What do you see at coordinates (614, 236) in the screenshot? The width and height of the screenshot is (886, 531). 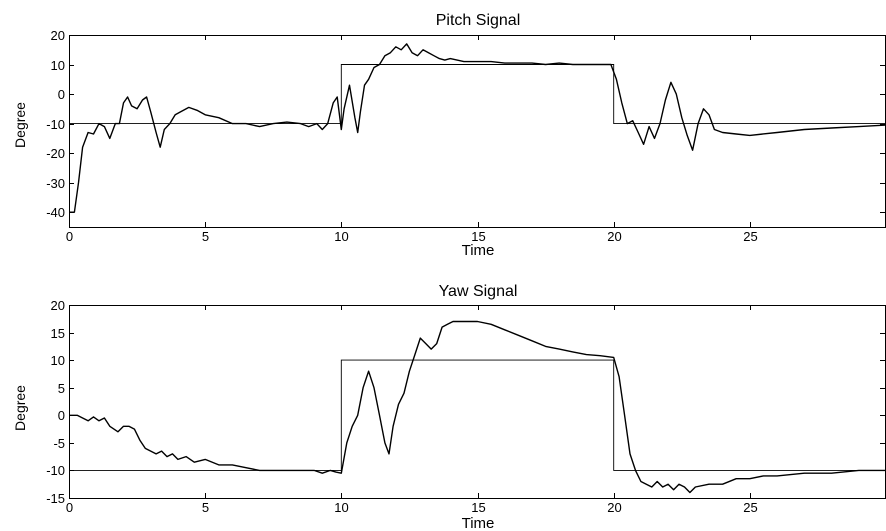 I see `pitch-x-tick-label: 20` at bounding box center [614, 236].